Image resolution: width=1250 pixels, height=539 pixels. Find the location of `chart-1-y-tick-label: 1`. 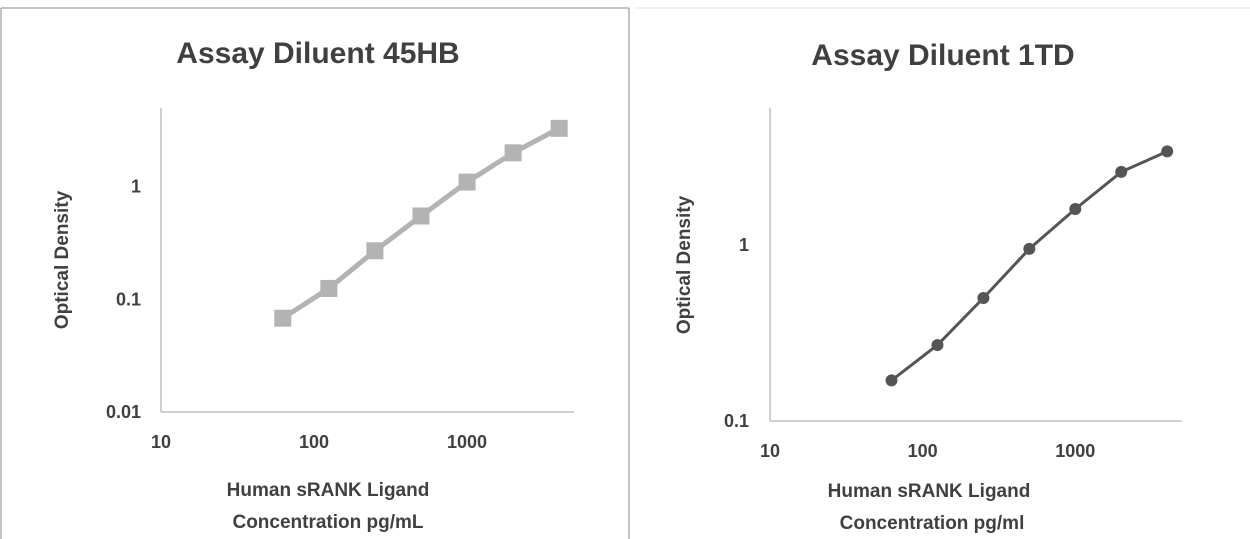

chart-1-y-tick-label: 1 is located at coordinates (136, 187).